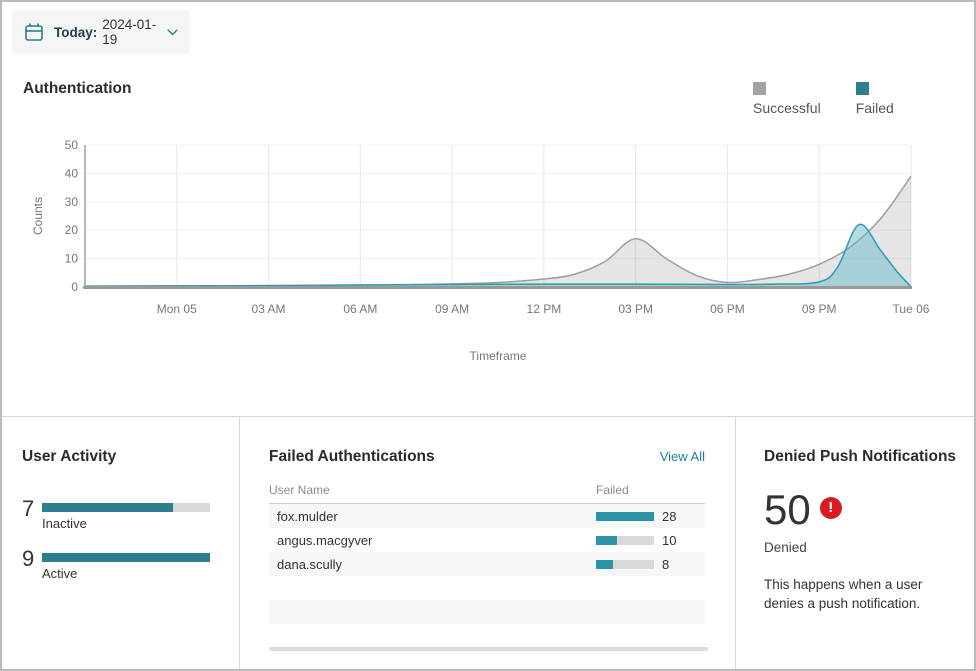 This screenshot has width=976, height=671. Describe the element at coordinates (823, 99) in the screenshot. I see `chart-legend: Successful Failed` at that location.